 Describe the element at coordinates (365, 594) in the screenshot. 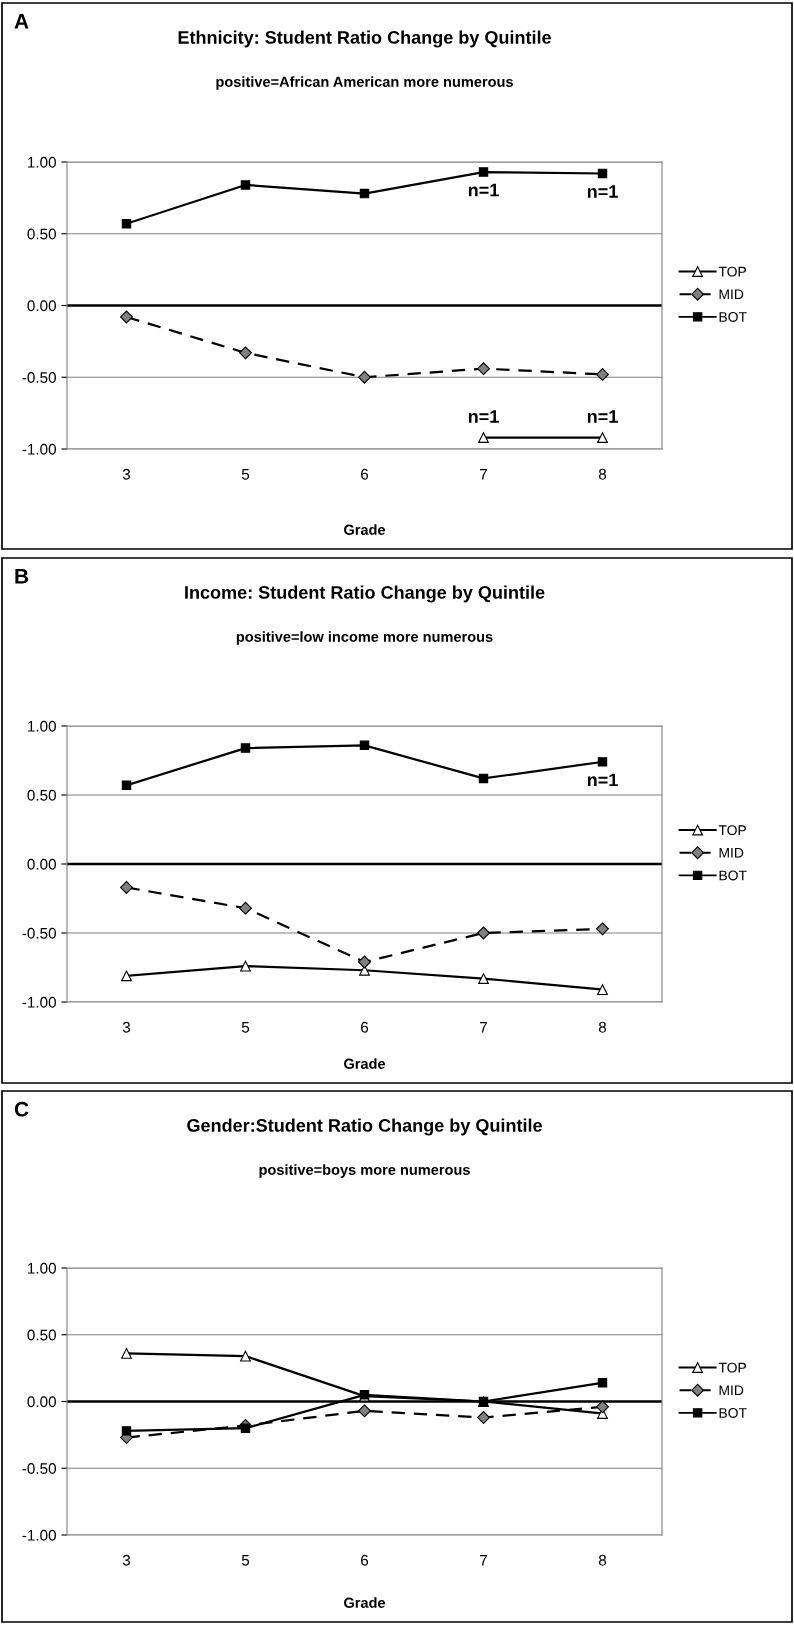

I see `chart-title: Income: Student Ratio Change by Quintile` at that location.